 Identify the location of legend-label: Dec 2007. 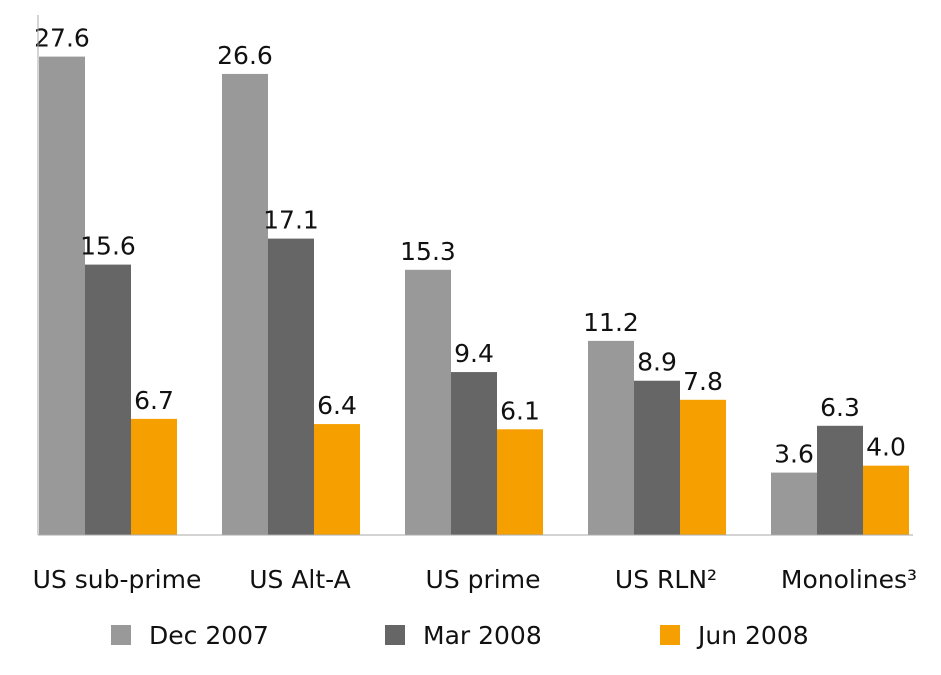
(209, 635).